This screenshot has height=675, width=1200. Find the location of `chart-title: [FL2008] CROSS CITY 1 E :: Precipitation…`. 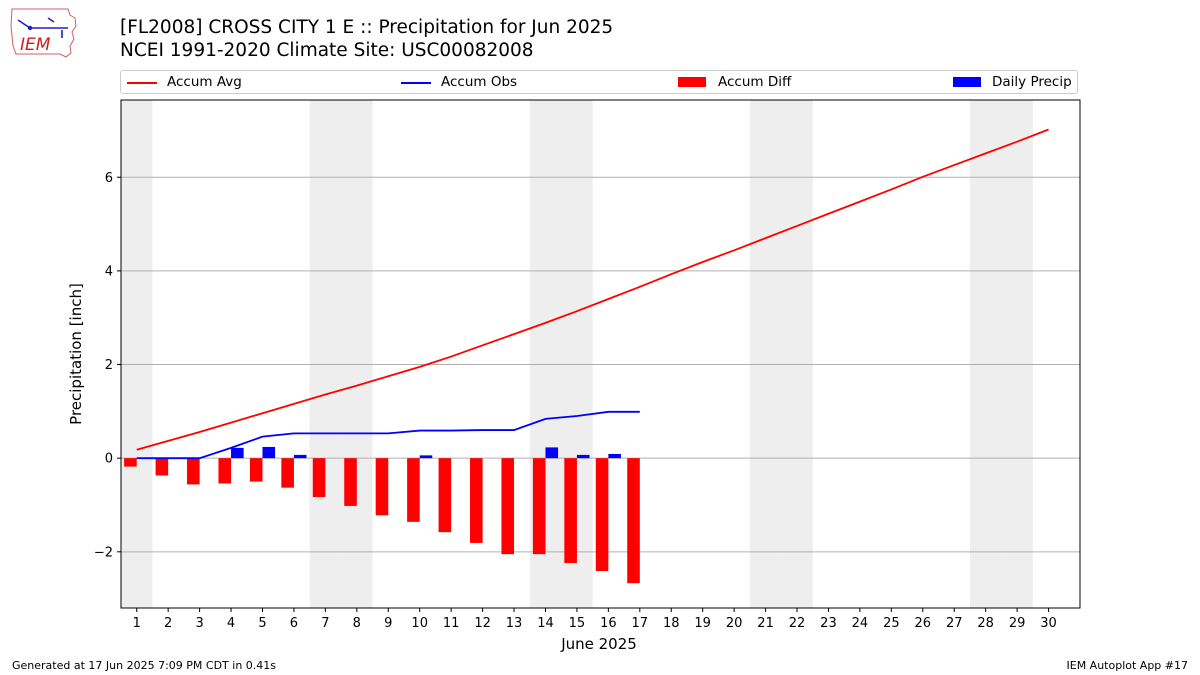

chart-title: [FL2008] CROSS CITY 1 E :: Precipitation… is located at coordinates (367, 27).